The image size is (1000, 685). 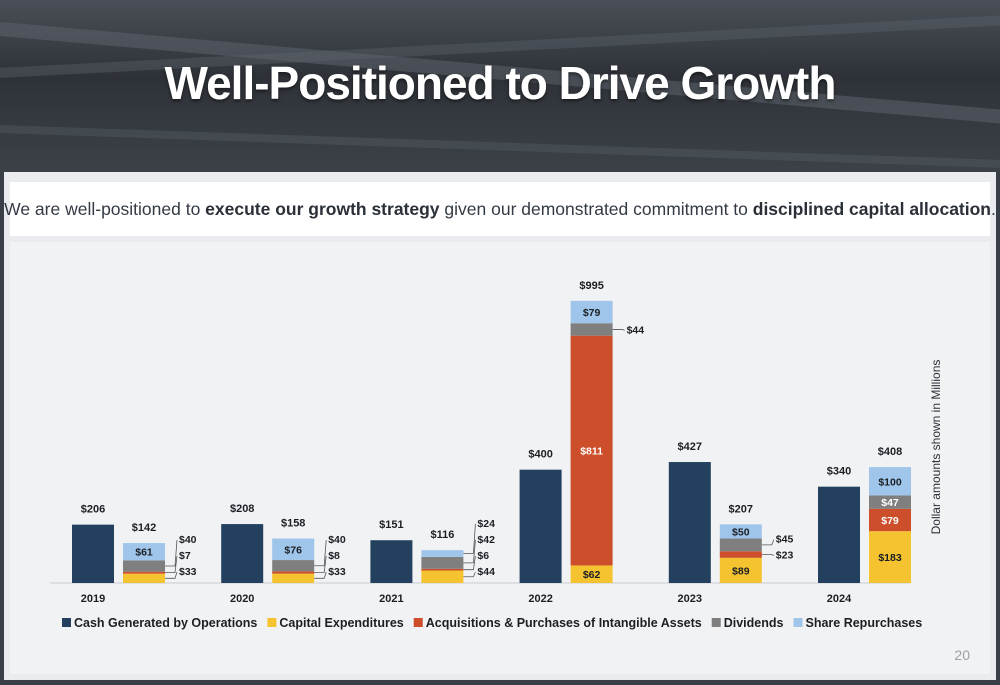 I want to click on slide-title: Well-Positioned to Drive Growth, so click(x=500, y=83).